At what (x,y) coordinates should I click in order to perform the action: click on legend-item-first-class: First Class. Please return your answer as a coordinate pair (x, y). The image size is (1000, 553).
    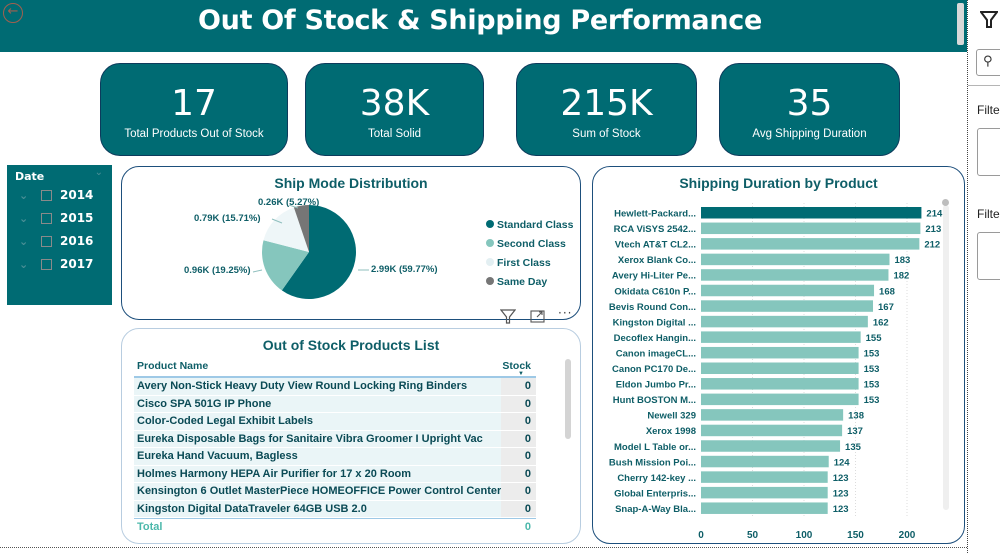
    Looking at the image, I should click on (518, 263).